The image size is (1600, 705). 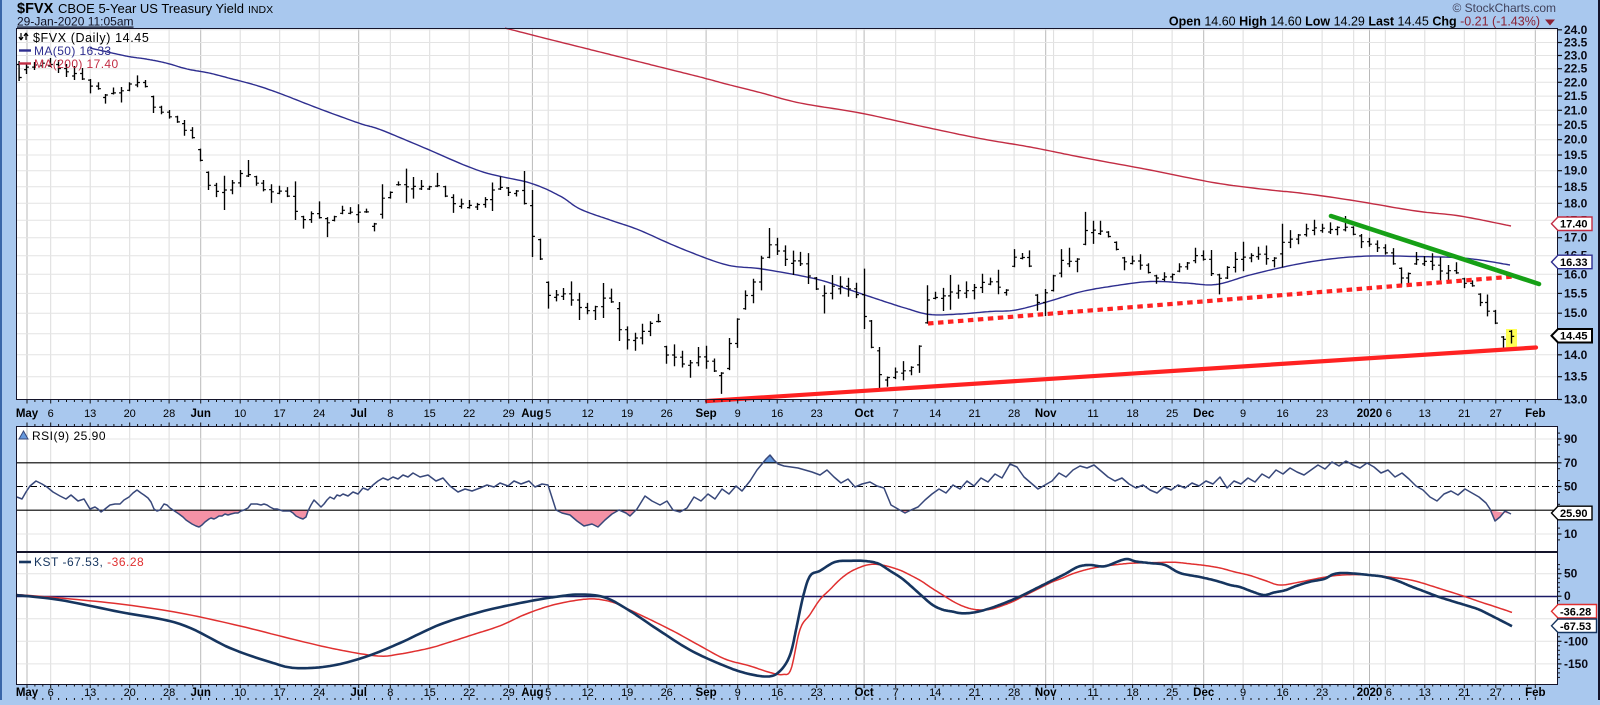 What do you see at coordinates (509, 414) in the screenshot?
I see `svg-text: 29` at bounding box center [509, 414].